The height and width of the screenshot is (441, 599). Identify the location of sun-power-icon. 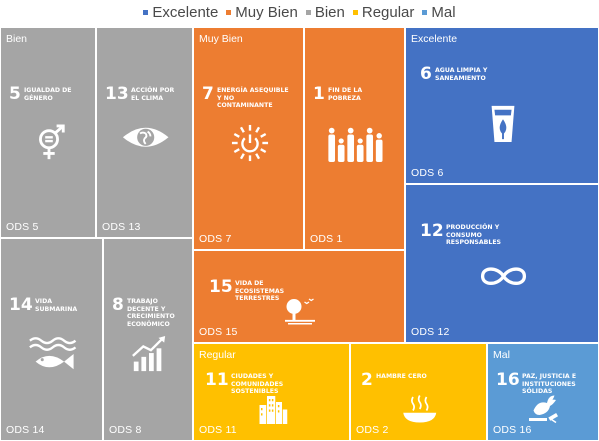
(250, 145).